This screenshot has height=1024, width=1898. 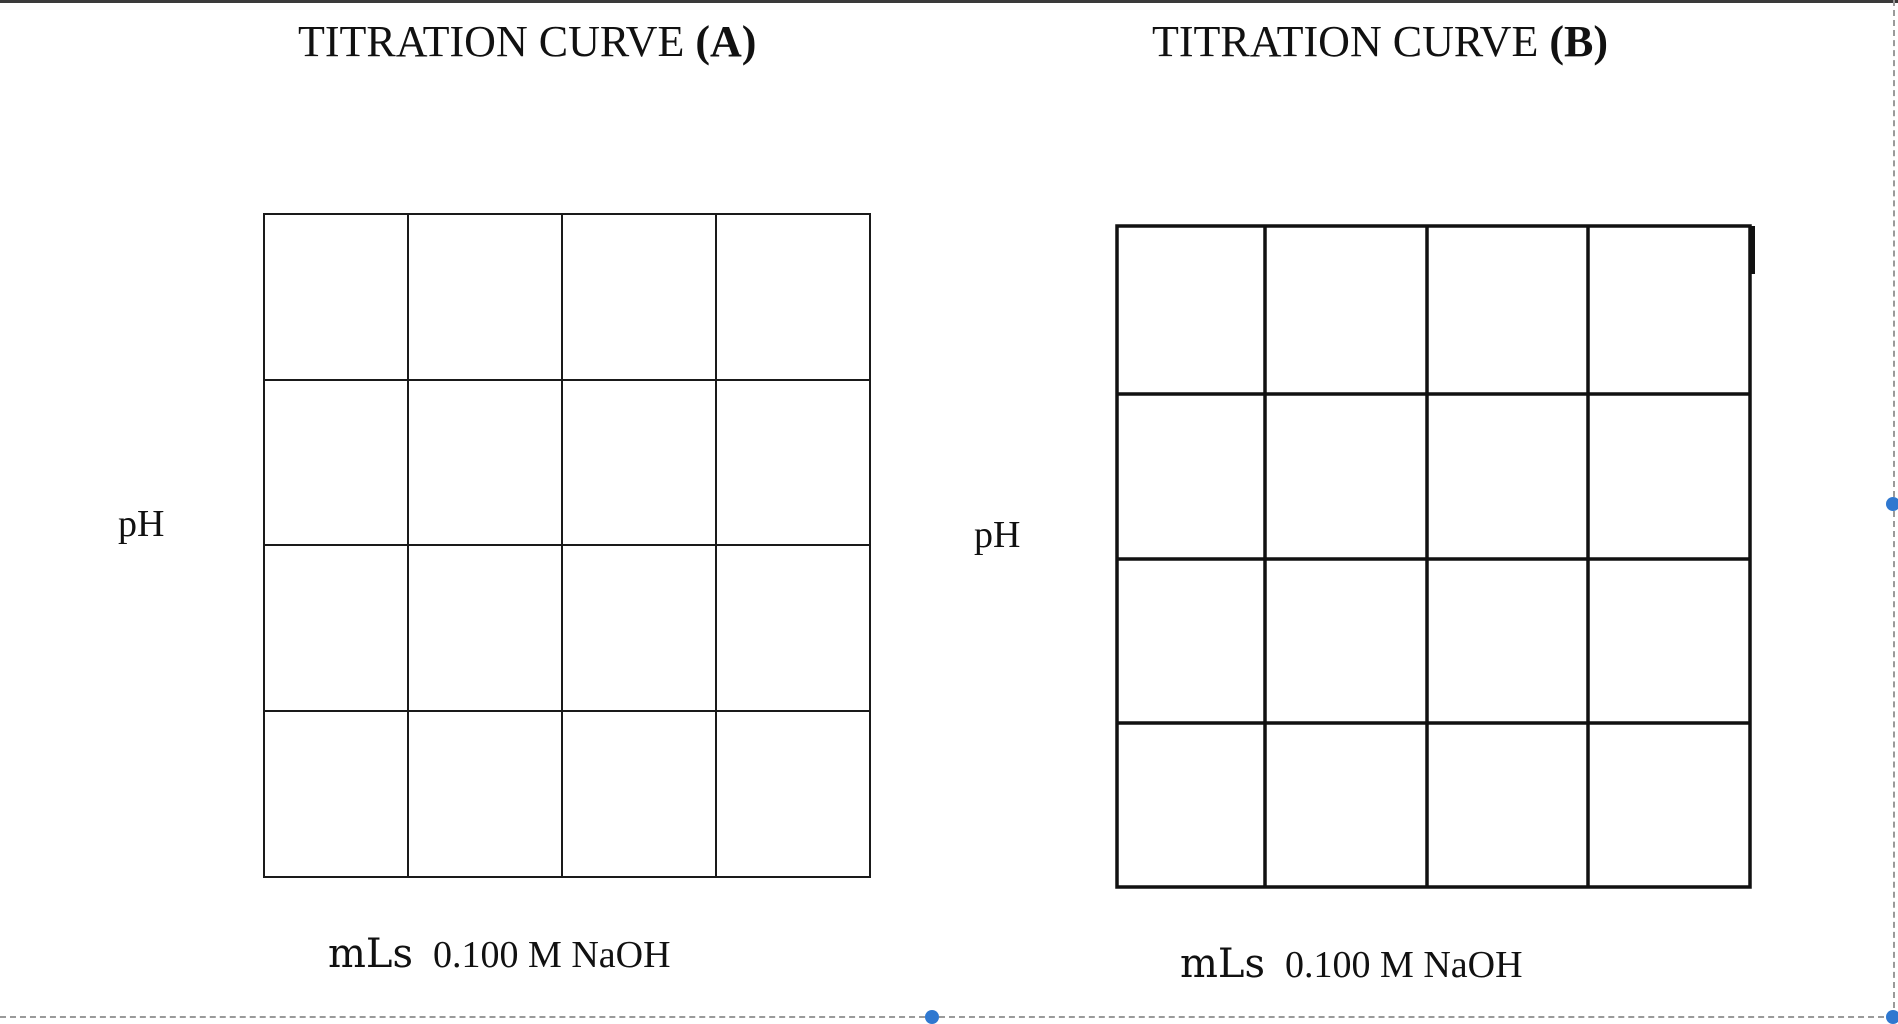 What do you see at coordinates (932, 1017) in the screenshot?
I see `resize-handle-bottom` at bounding box center [932, 1017].